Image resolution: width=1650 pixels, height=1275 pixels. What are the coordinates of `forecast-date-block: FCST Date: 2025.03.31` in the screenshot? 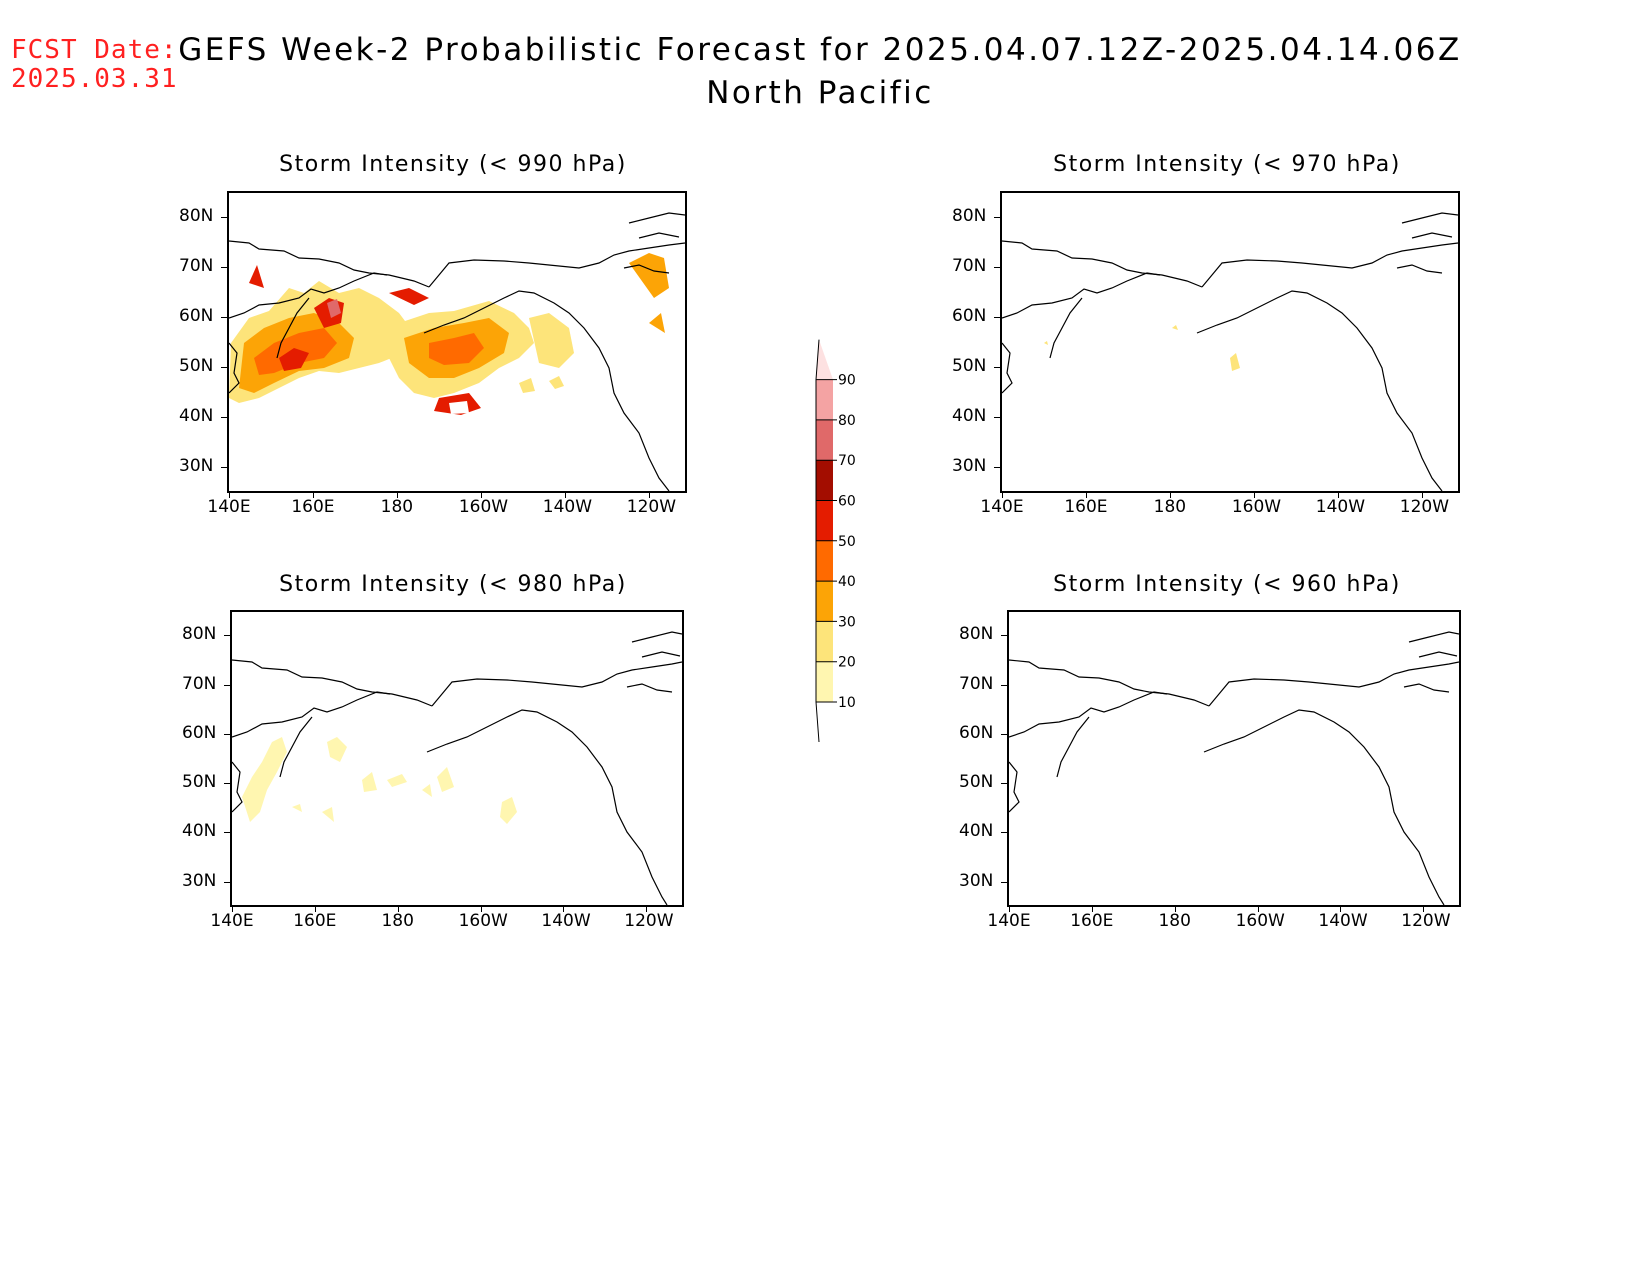 It's located at (94, 65).